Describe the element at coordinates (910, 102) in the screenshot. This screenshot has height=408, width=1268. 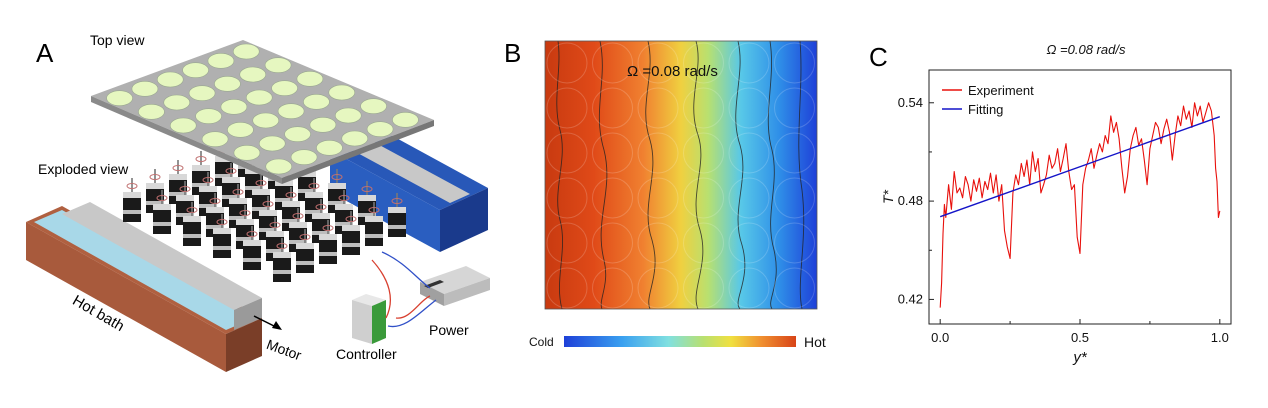
I see `y-tick-label: 0.54` at that location.